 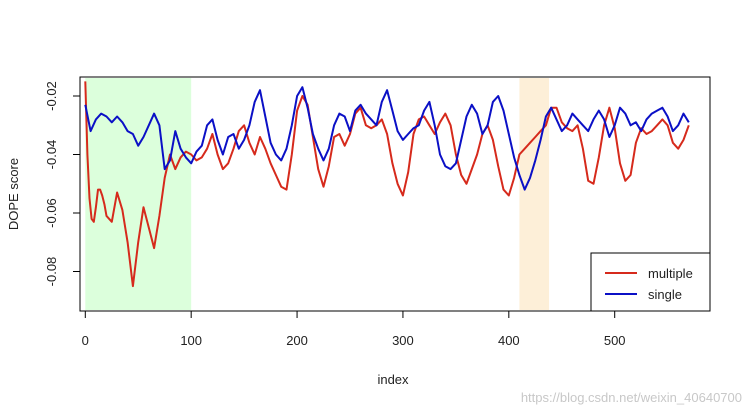 What do you see at coordinates (615, 340) in the screenshot?
I see `x-tick-label: 500` at bounding box center [615, 340].